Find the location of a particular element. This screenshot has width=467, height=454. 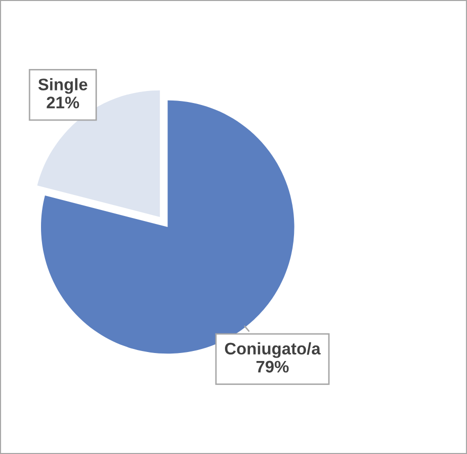

data-label: 79% is located at coordinates (272, 366).